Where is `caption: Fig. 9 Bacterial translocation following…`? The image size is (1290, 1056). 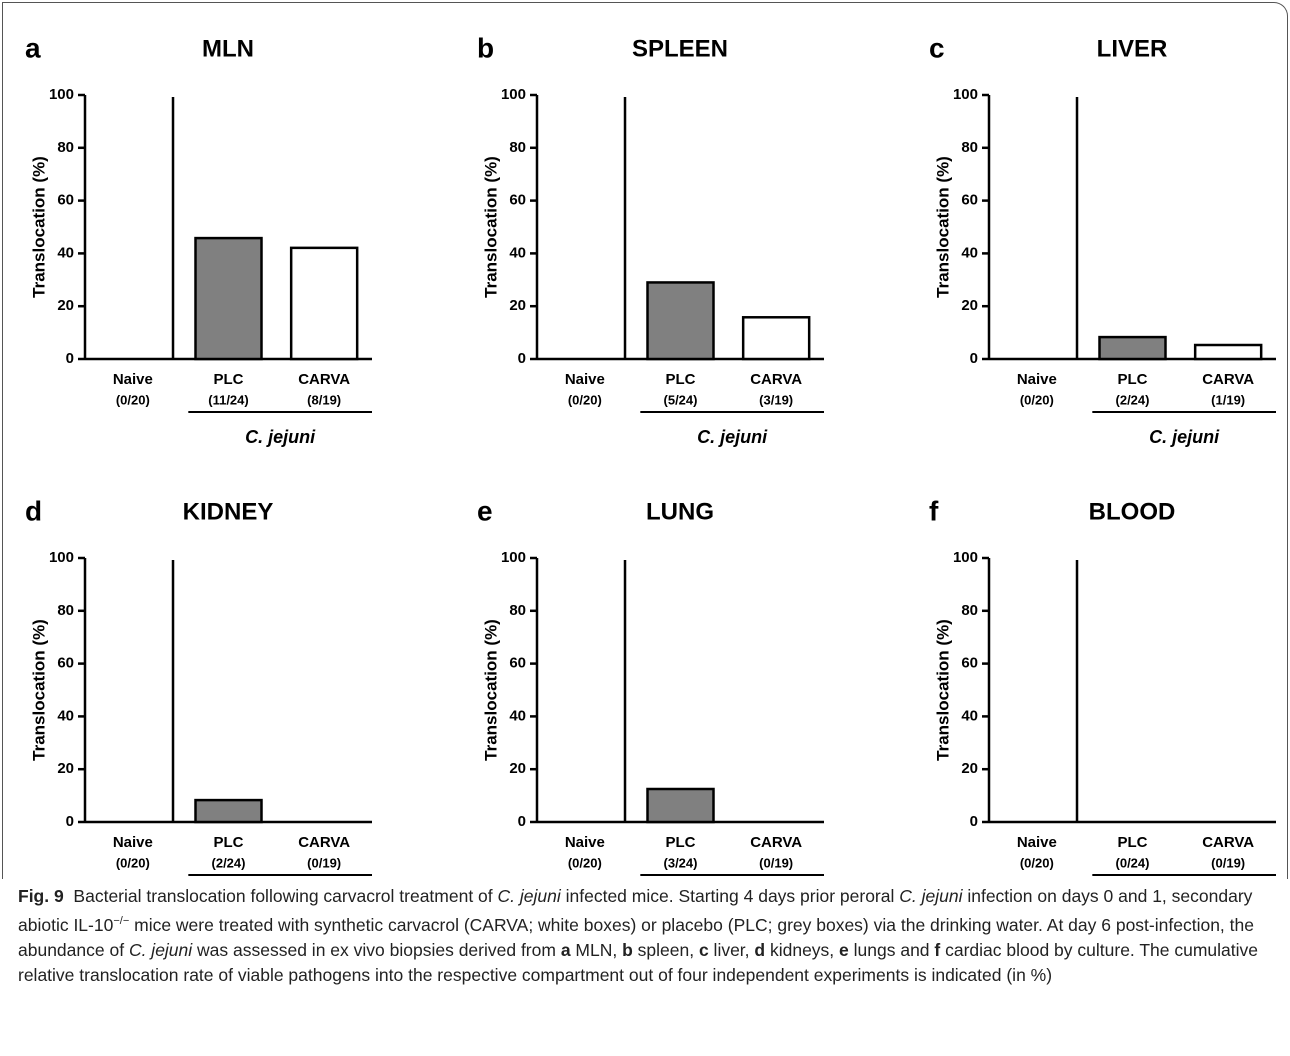
caption: Fig. 9 Bacterial translocation following… is located at coordinates (643, 936).